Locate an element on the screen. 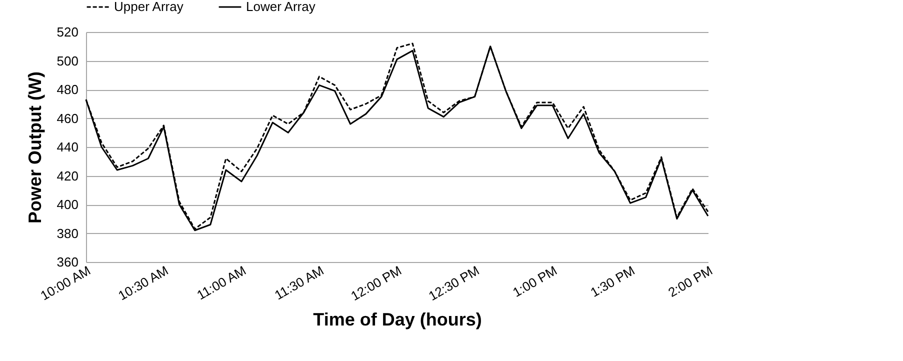 The image size is (903, 361). x-tick-label: 11:30 AM is located at coordinates (299, 282).